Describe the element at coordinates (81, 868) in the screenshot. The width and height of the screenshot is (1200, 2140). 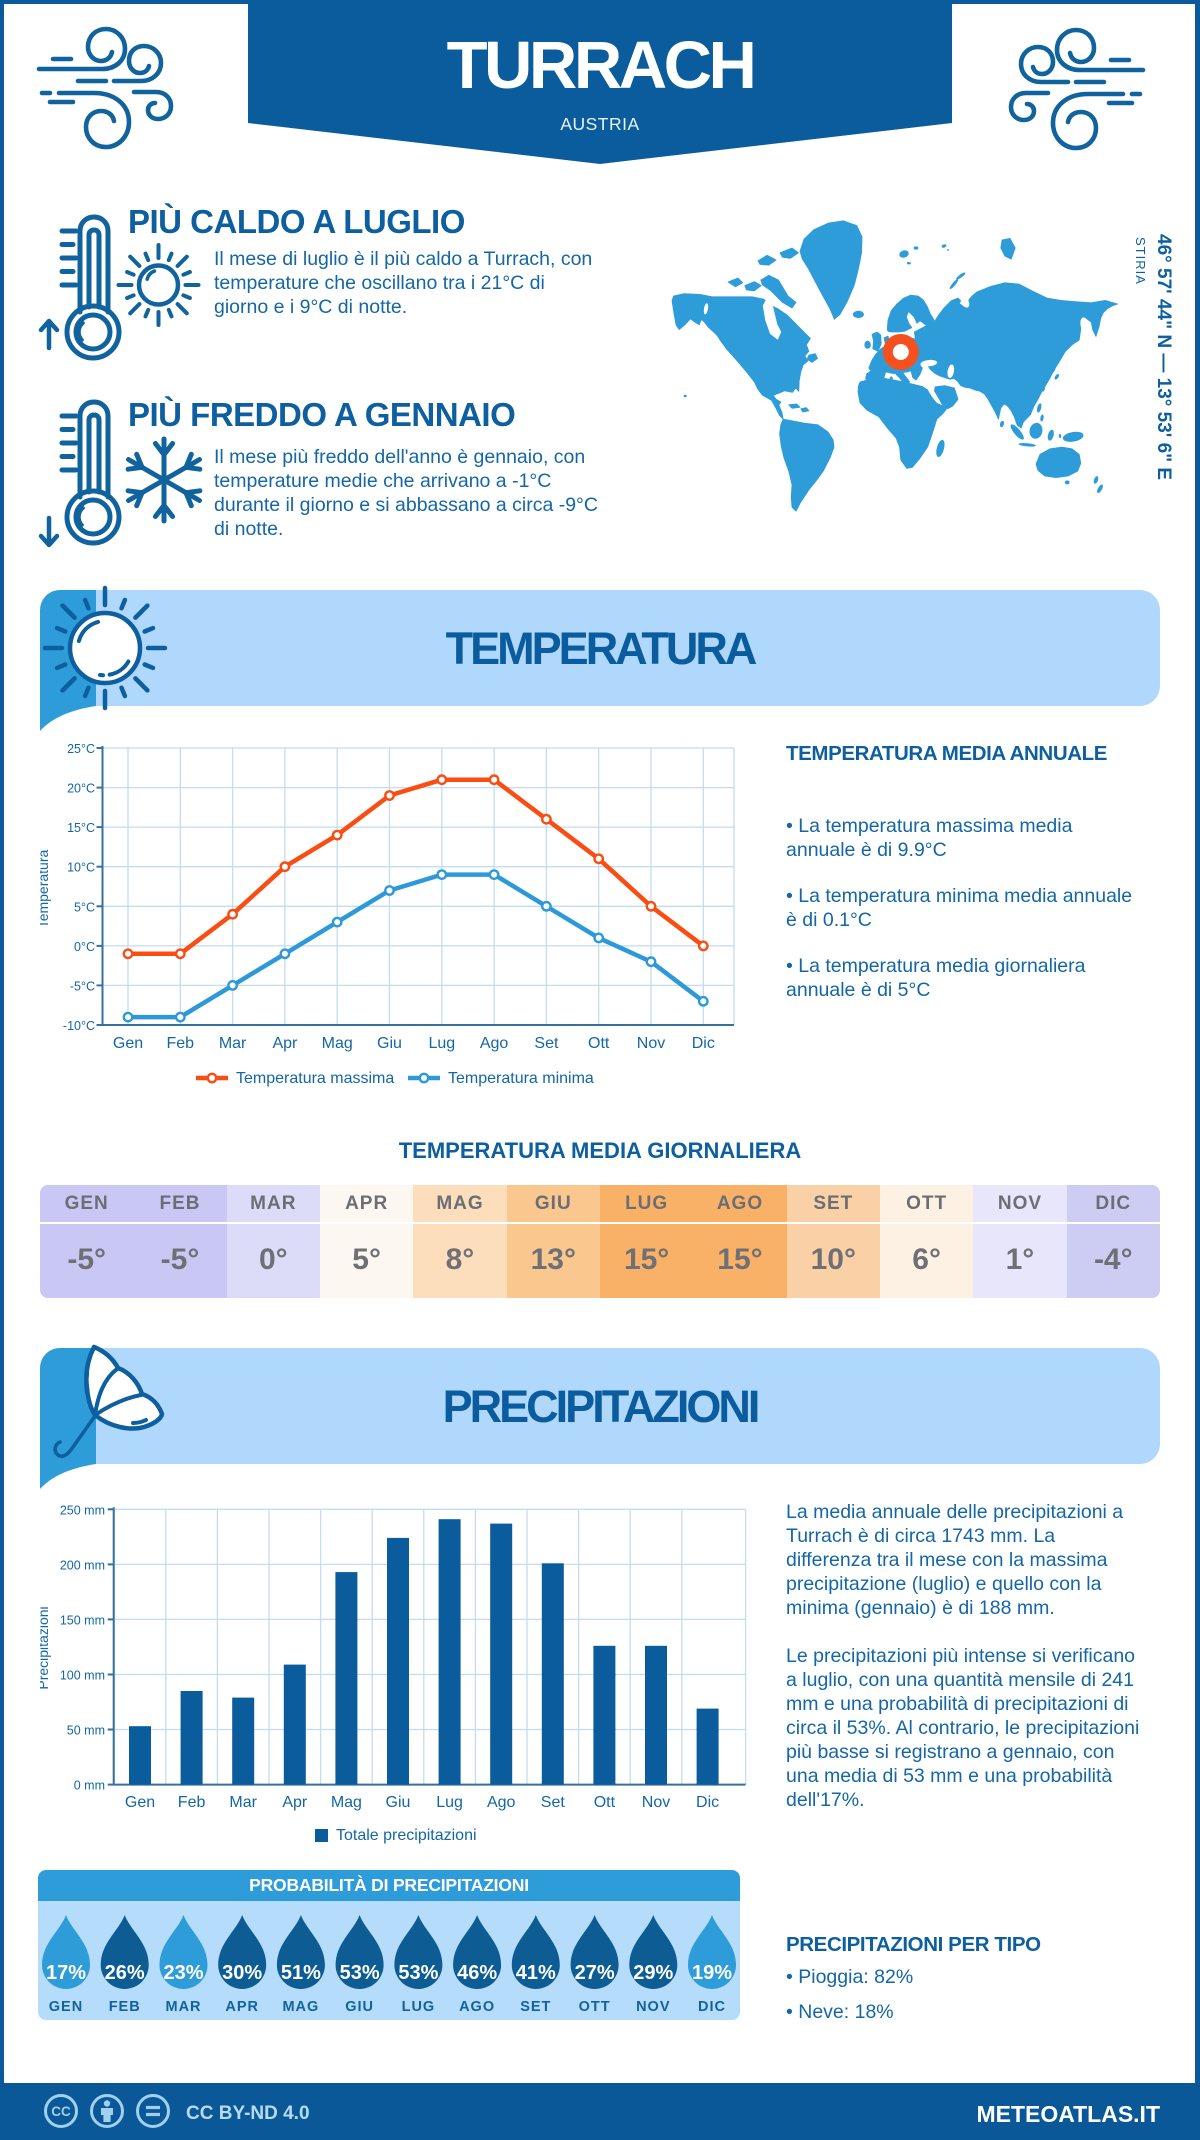
I see `svg-text: 10°C` at that location.